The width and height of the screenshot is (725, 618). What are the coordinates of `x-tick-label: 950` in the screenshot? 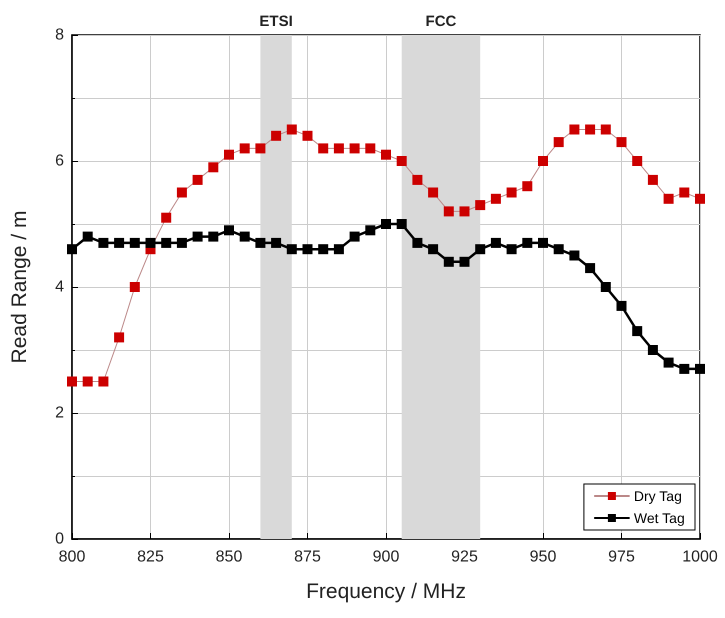 It's located at (543, 557).